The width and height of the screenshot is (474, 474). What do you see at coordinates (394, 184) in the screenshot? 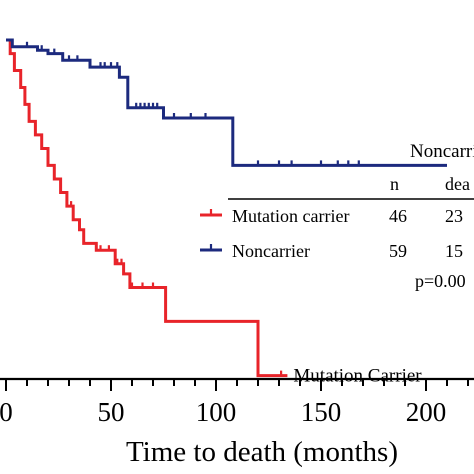
I see `legend-header-n: n` at bounding box center [394, 184].